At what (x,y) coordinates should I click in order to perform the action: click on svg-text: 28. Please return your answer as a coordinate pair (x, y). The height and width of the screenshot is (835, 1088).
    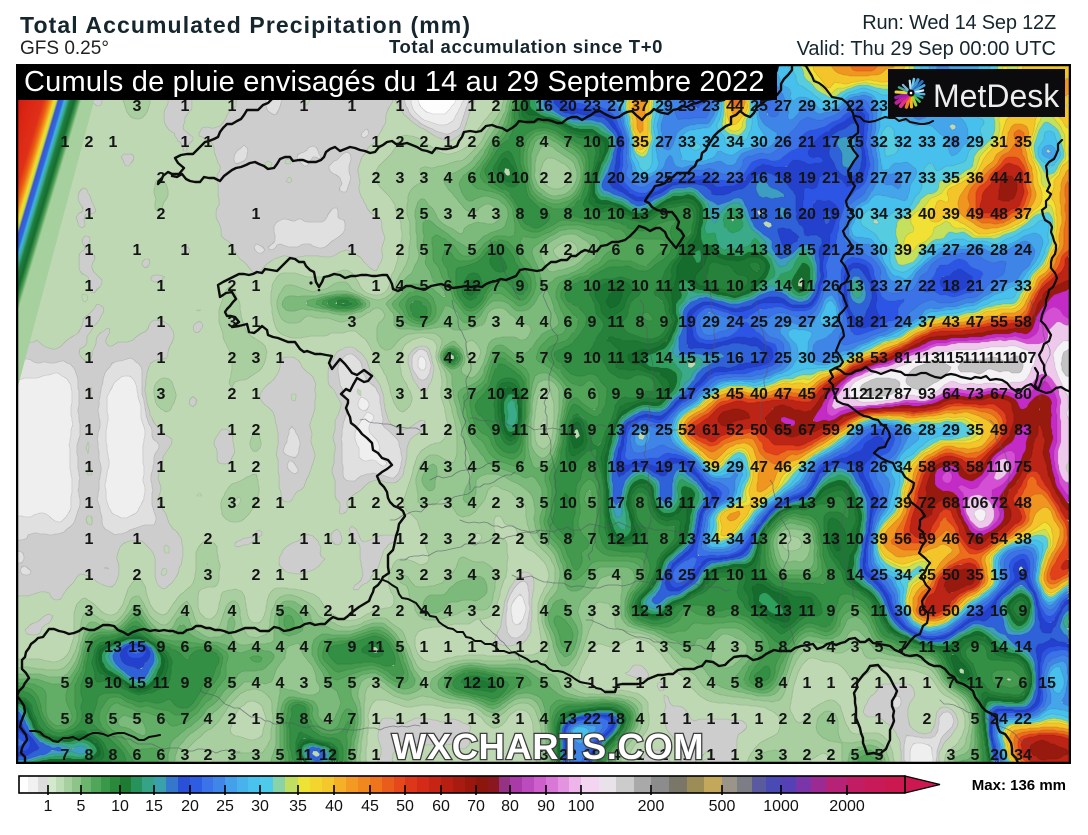
    Looking at the image, I should click on (999, 250).